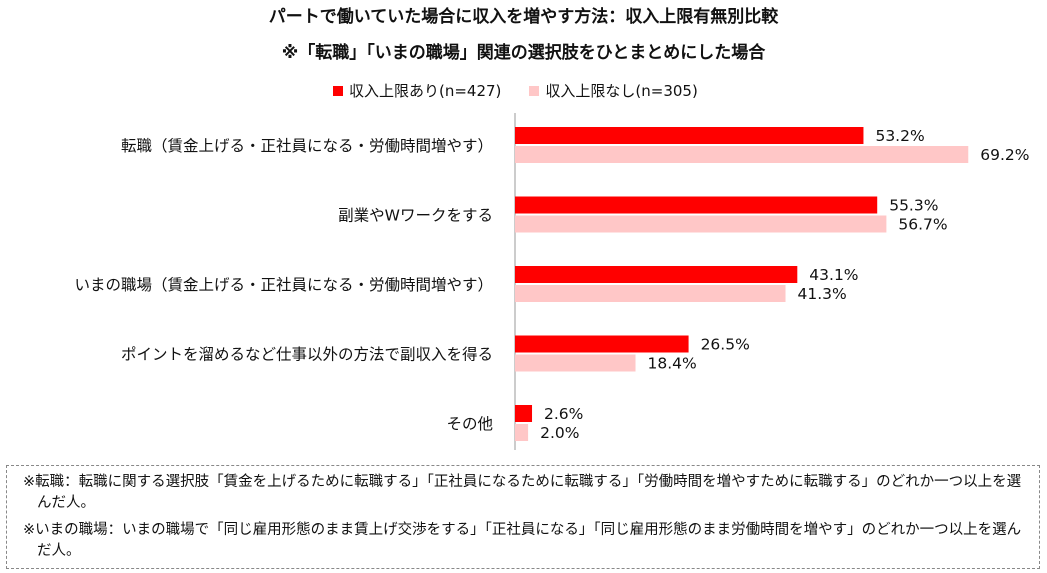 This screenshot has height=573, width=1047. Describe the element at coordinates (523, 17) in the screenshot. I see `chart-title: パートで働いていた場合に収入を増やす方法：収入上限有無別比較` at that location.